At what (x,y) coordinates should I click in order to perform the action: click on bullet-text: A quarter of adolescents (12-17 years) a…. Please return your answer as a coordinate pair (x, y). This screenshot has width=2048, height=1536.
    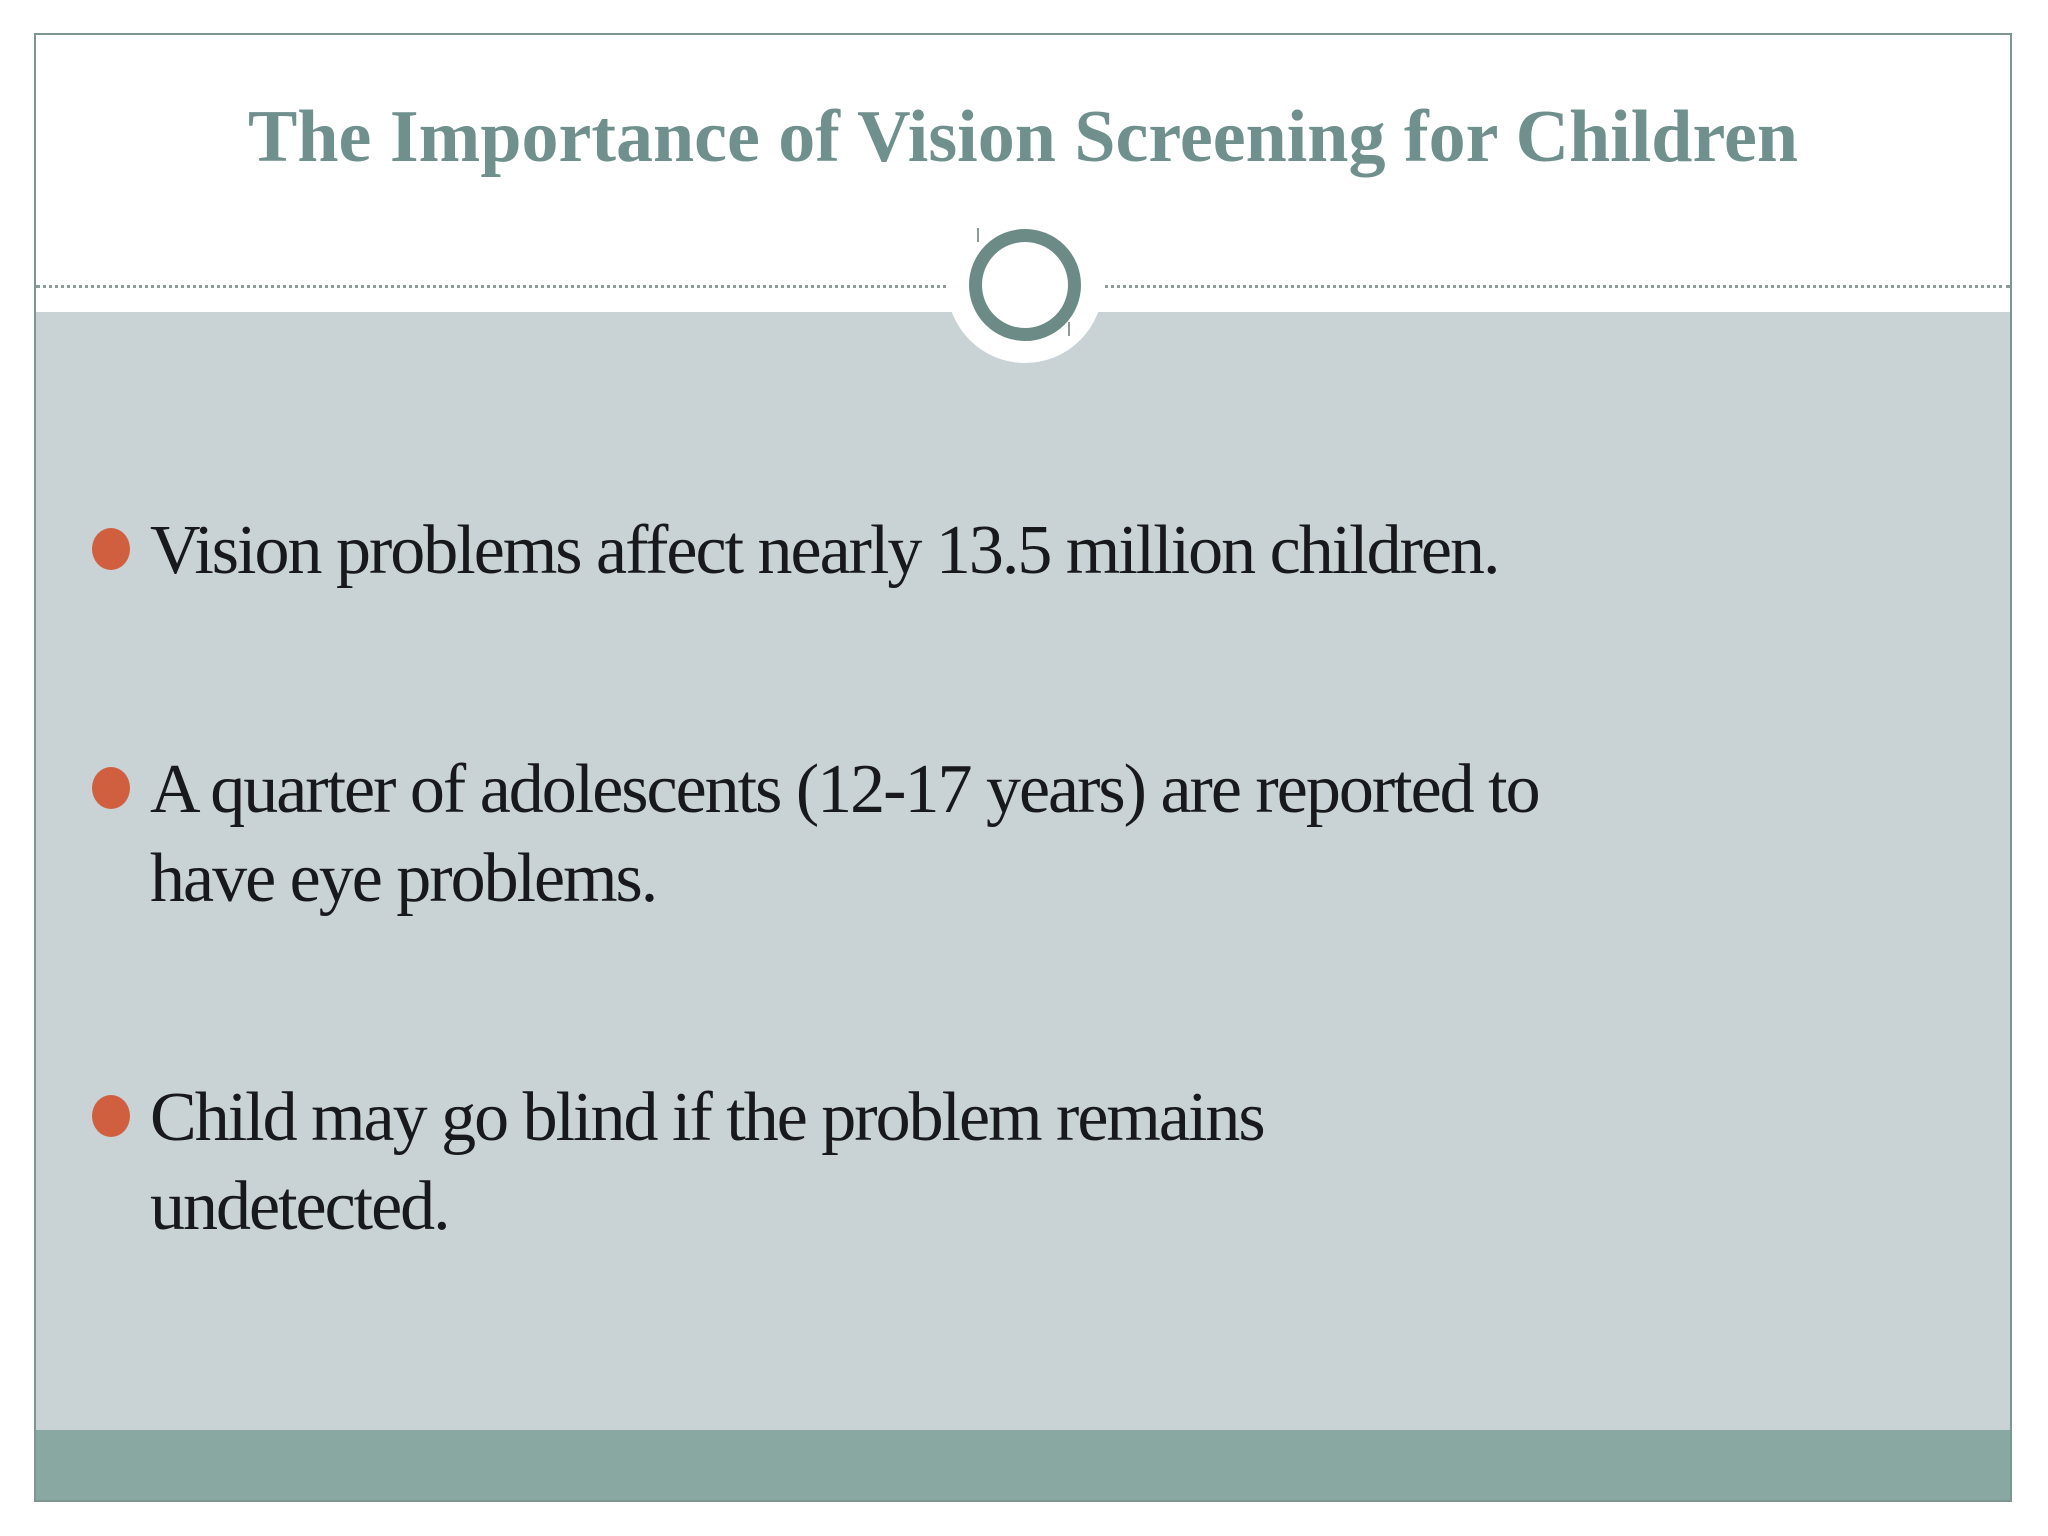
    Looking at the image, I should click on (845, 834).